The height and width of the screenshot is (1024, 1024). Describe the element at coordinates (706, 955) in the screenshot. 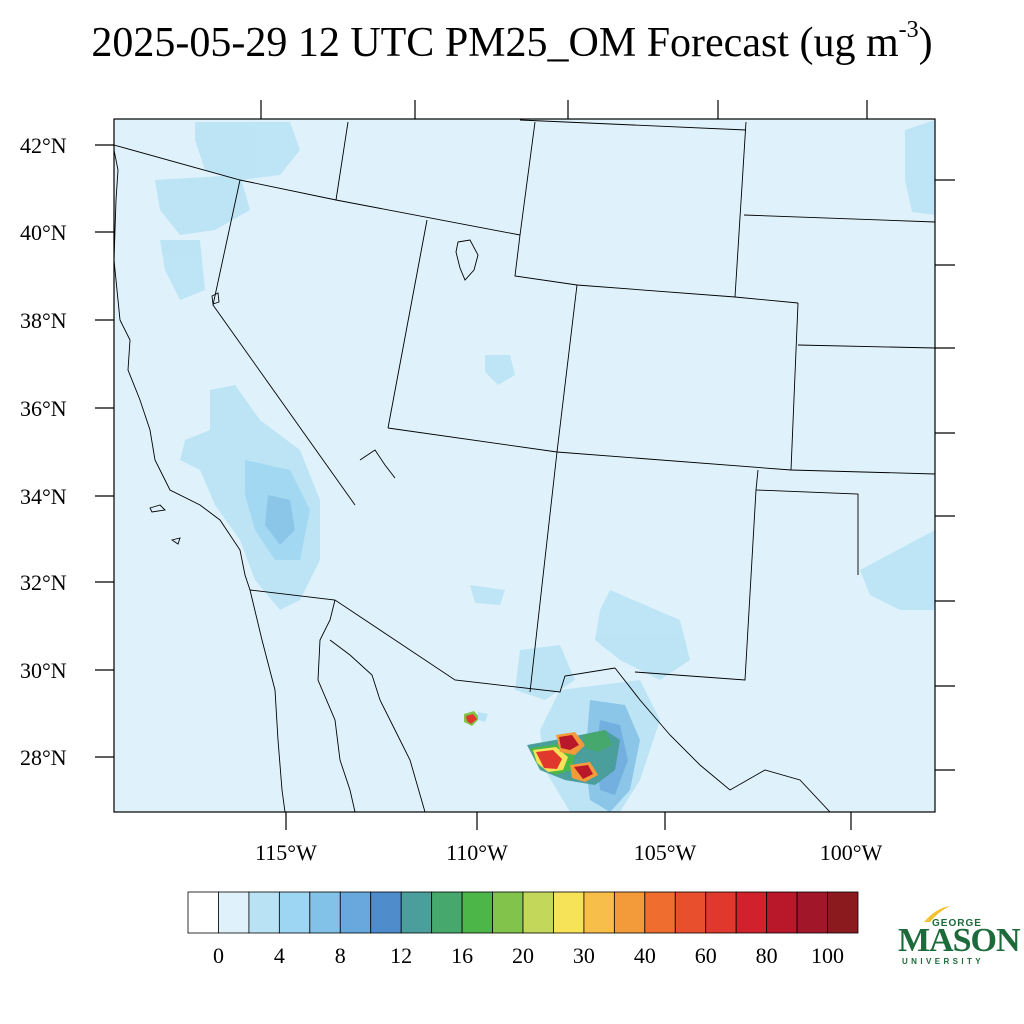

I see `colorbar-label: 60` at that location.